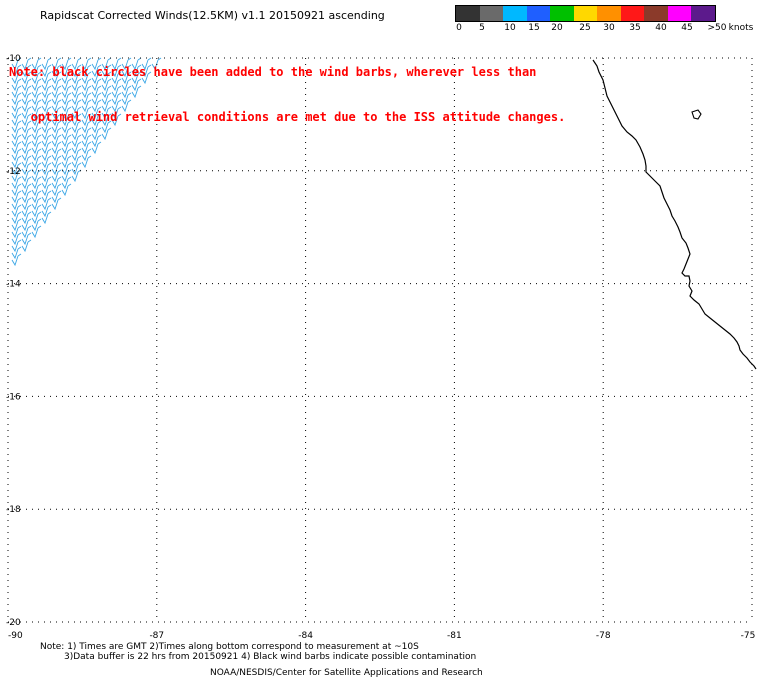  What do you see at coordinates (609, 28) in the screenshot?
I see `scale-label-30: 30` at bounding box center [609, 28].